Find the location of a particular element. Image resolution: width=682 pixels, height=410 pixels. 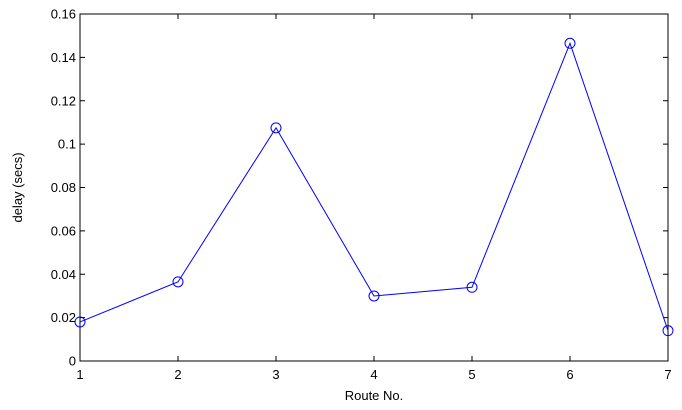

y-tick-label: 0.12 is located at coordinates (63, 100).